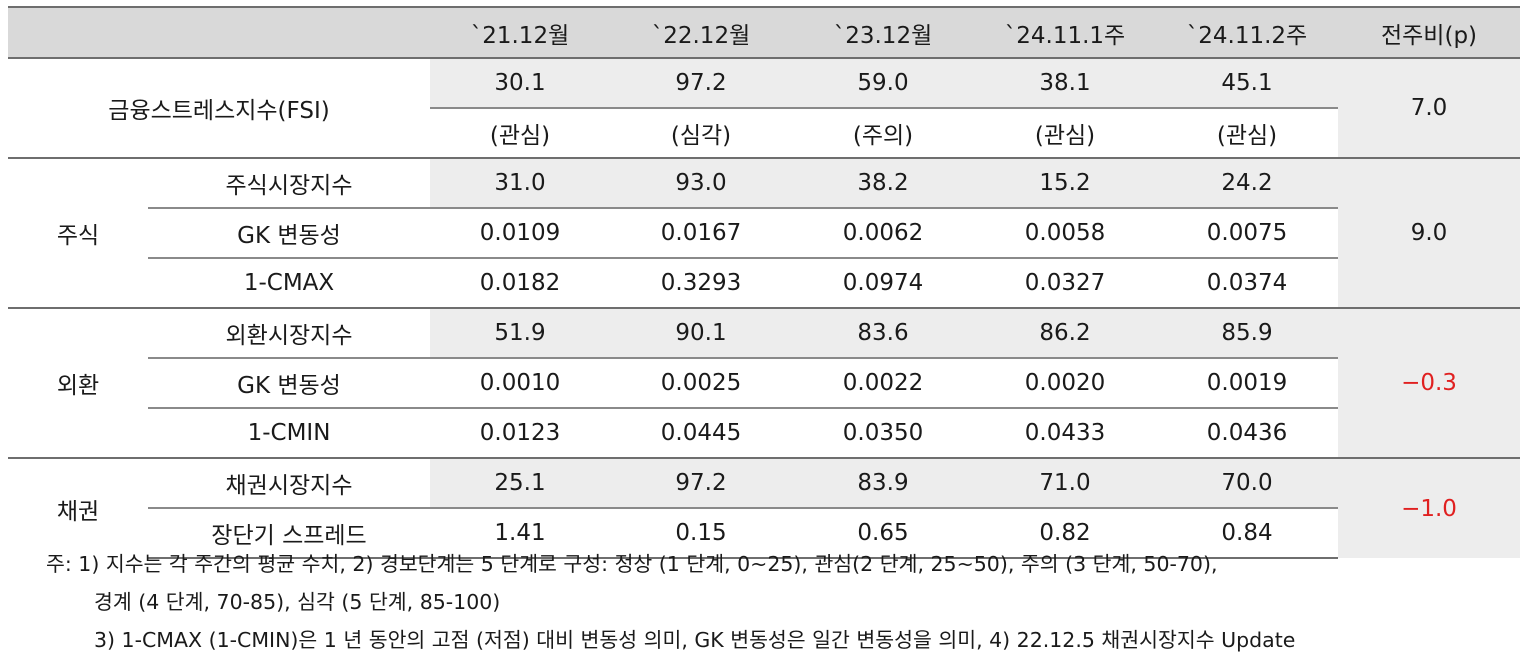 Image resolution: width=1526 pixels, height=672 pixels. I want to click on header-col: `22.12월, so click(701, 32).